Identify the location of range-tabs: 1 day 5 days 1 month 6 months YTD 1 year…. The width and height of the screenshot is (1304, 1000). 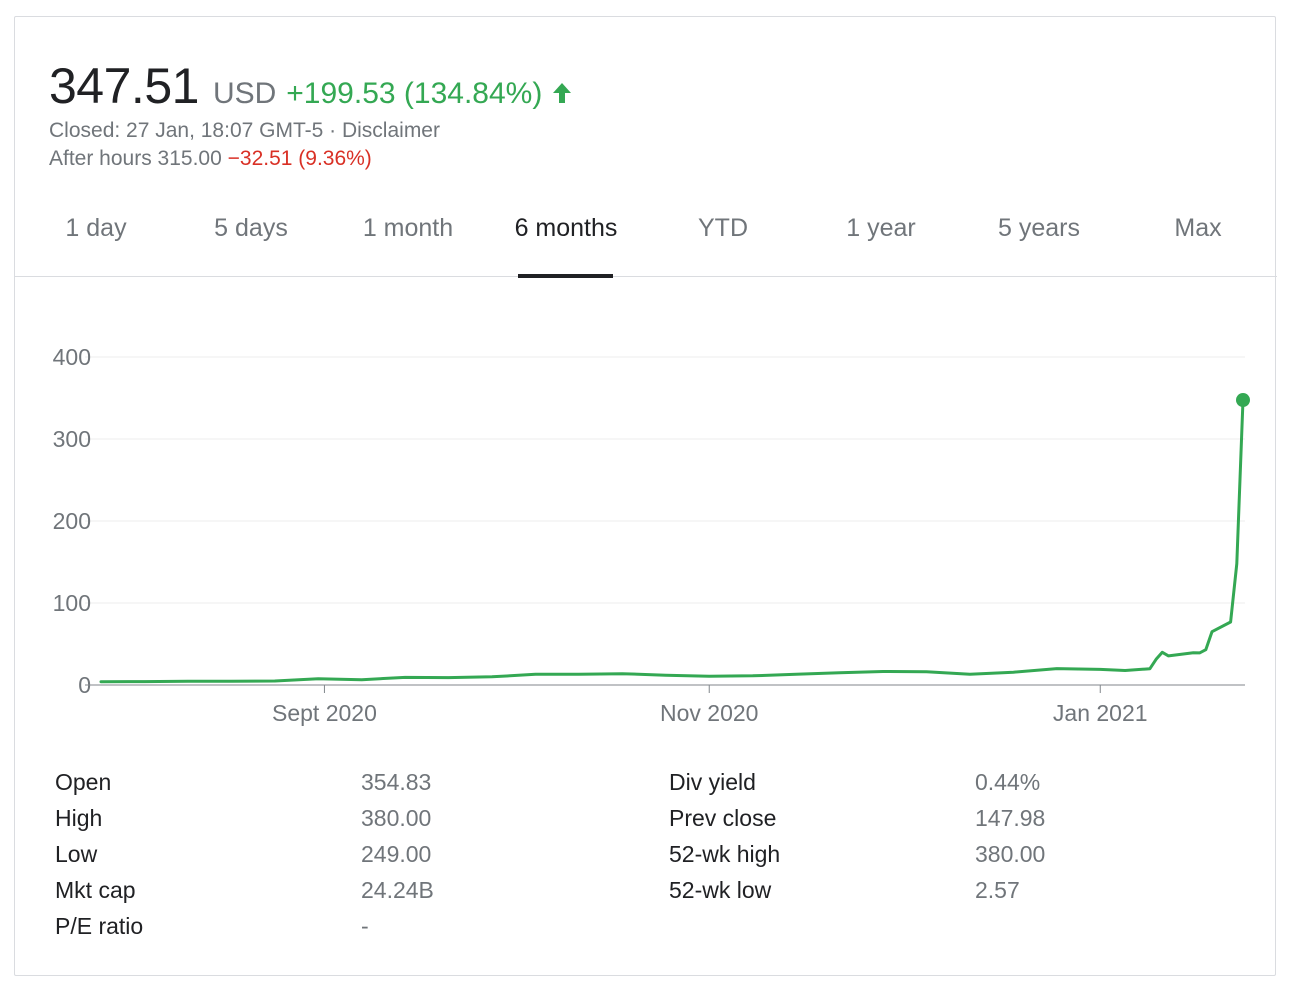
(646, 235).